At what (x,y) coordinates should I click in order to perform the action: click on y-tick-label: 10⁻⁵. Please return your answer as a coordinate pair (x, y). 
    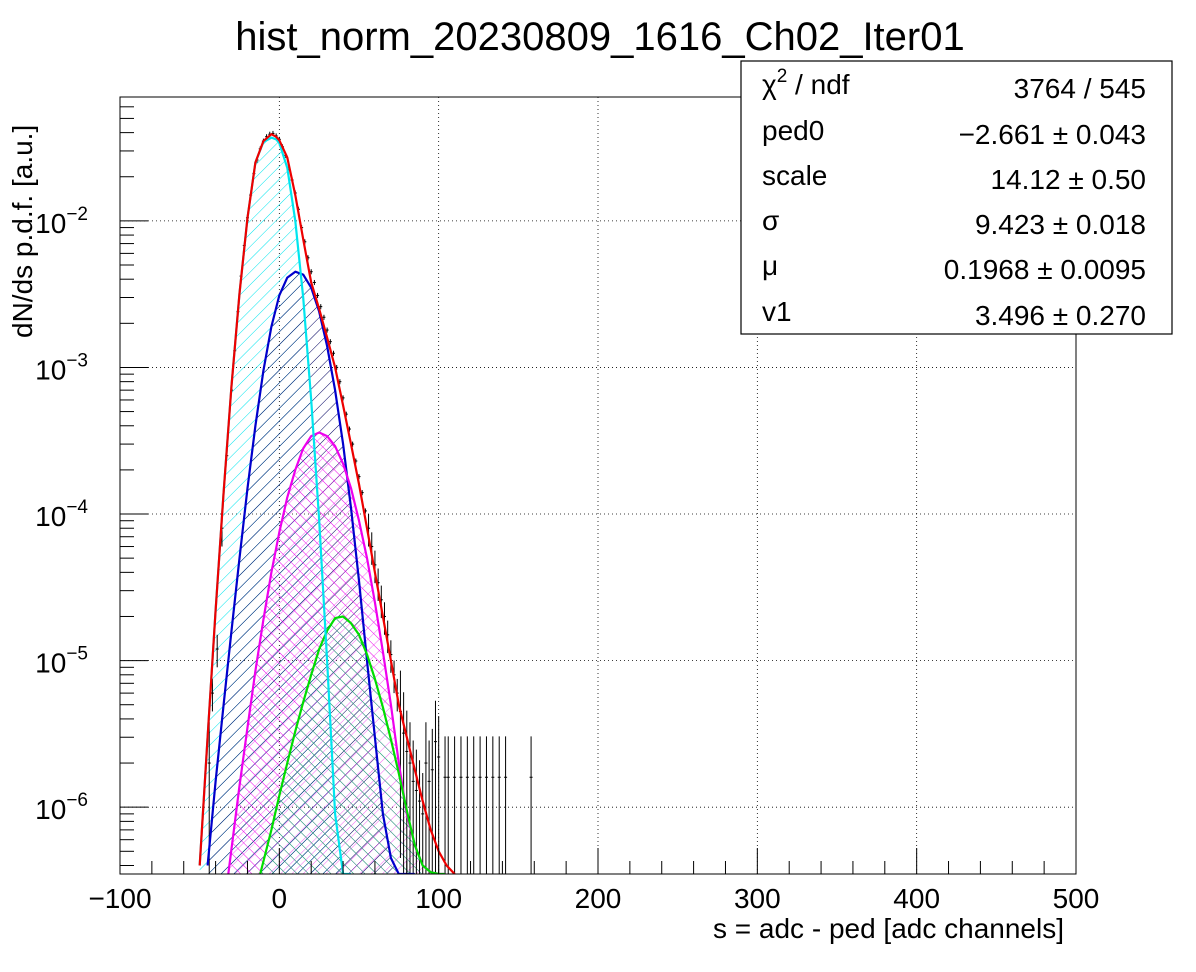
    Looking at the image, I should click on (61, 661).